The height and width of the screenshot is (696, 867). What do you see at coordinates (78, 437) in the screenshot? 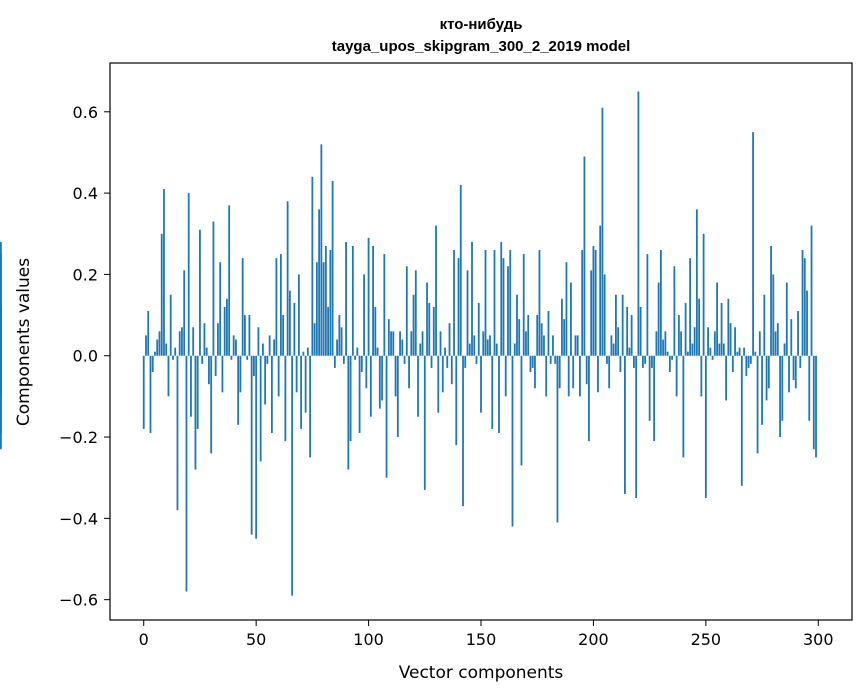
I see `y-tick-label: −0.2` at bounding box center [78, 437].